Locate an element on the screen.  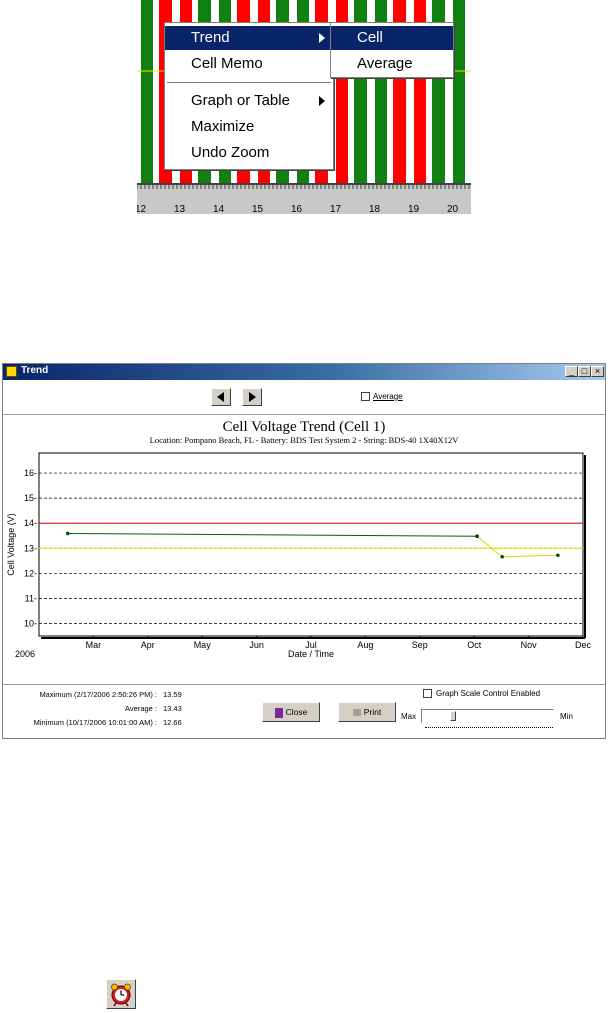
slider-thumb is located at coordinates (453, 716).